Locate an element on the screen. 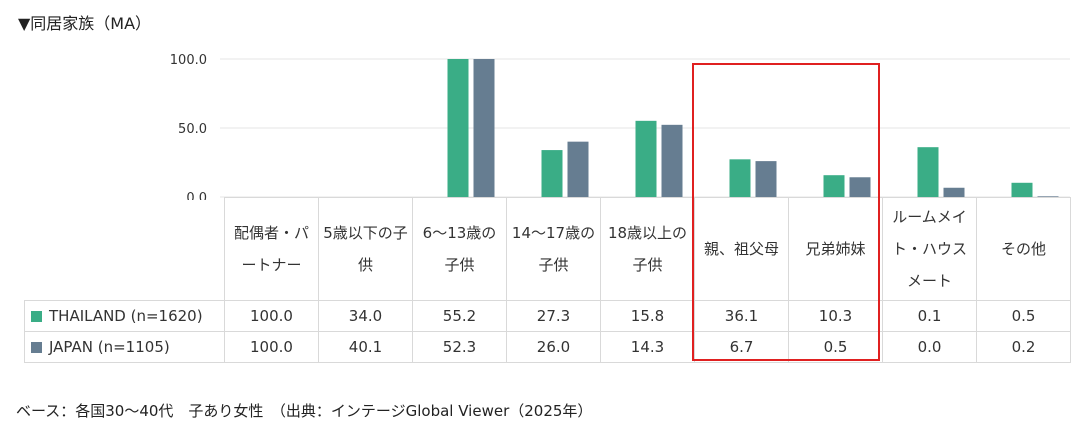 Image resolution: width=1086 pixels, height=422 pixels. table-corner is located at coordinates (125, 249).